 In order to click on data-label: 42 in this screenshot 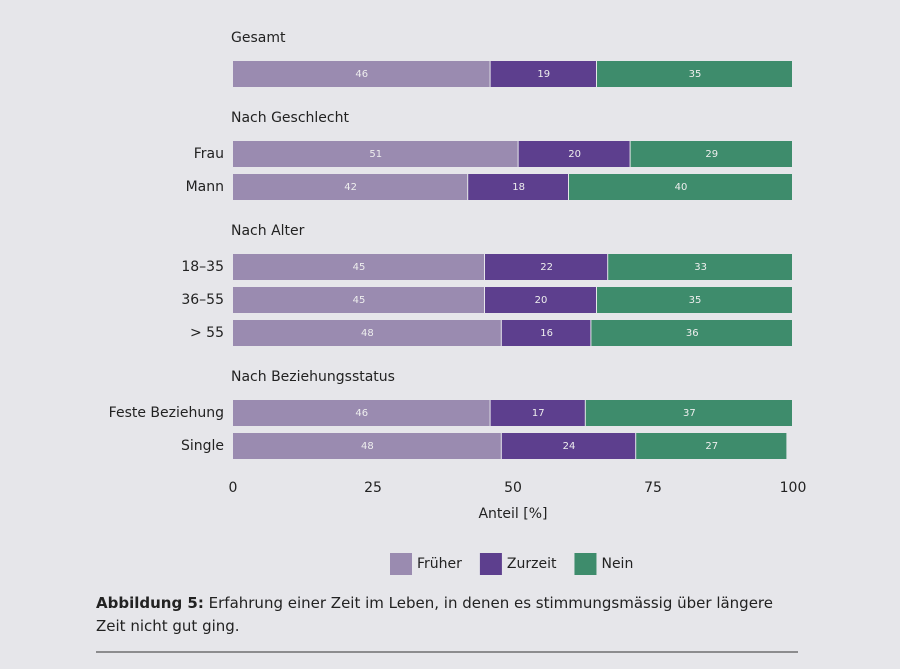, I will do `click(350, 187)`.